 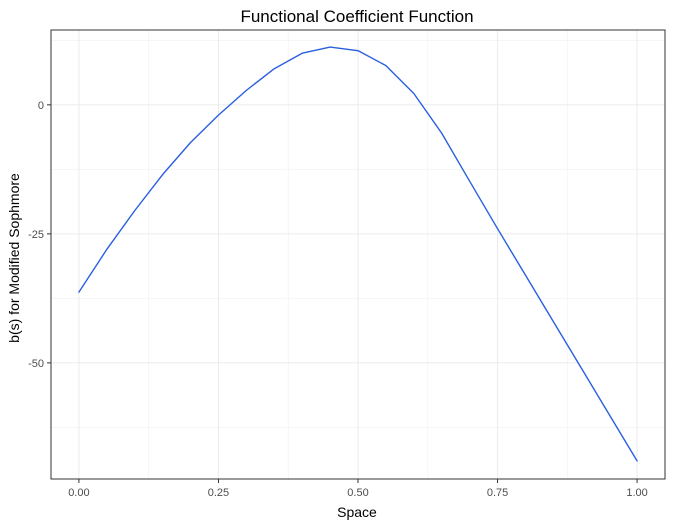 What do you see at coordinates (78, 493) in the screenshot?
I see `x-tick-label: 0.00` at bounding box center [78, 493].